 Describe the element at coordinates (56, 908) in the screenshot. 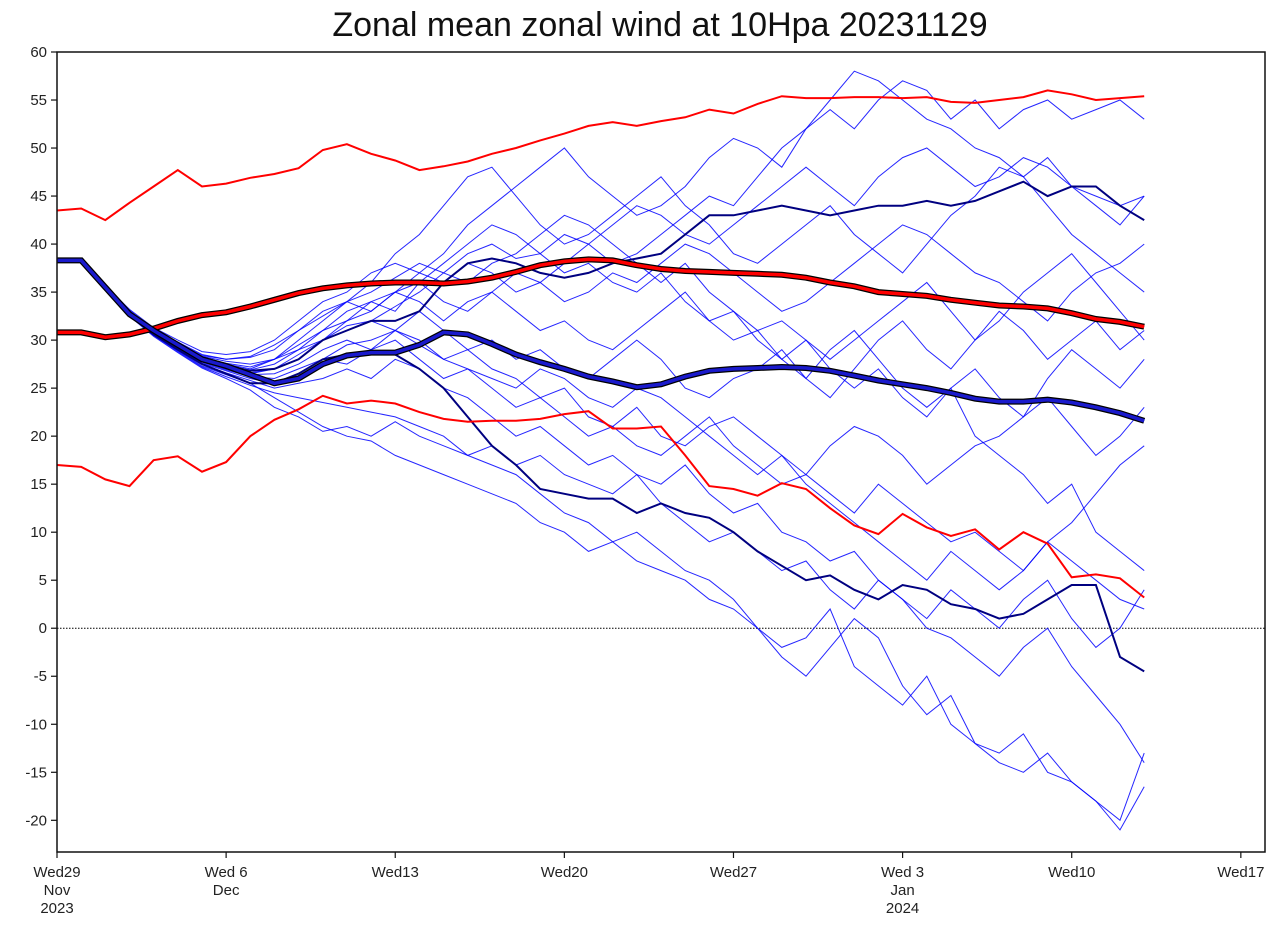

I see `x-tick-label: 2023` at that location.